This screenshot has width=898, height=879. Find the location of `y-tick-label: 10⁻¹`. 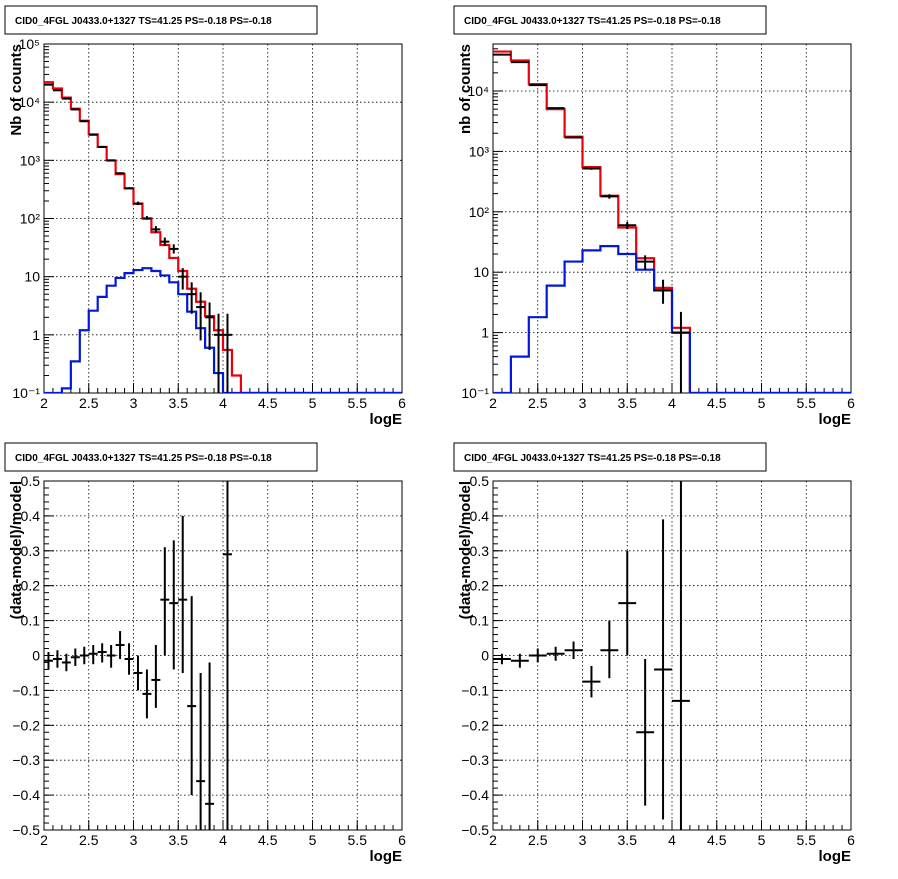

y-tick-label: 10⁻¹ is located at coordinates (475, 393).